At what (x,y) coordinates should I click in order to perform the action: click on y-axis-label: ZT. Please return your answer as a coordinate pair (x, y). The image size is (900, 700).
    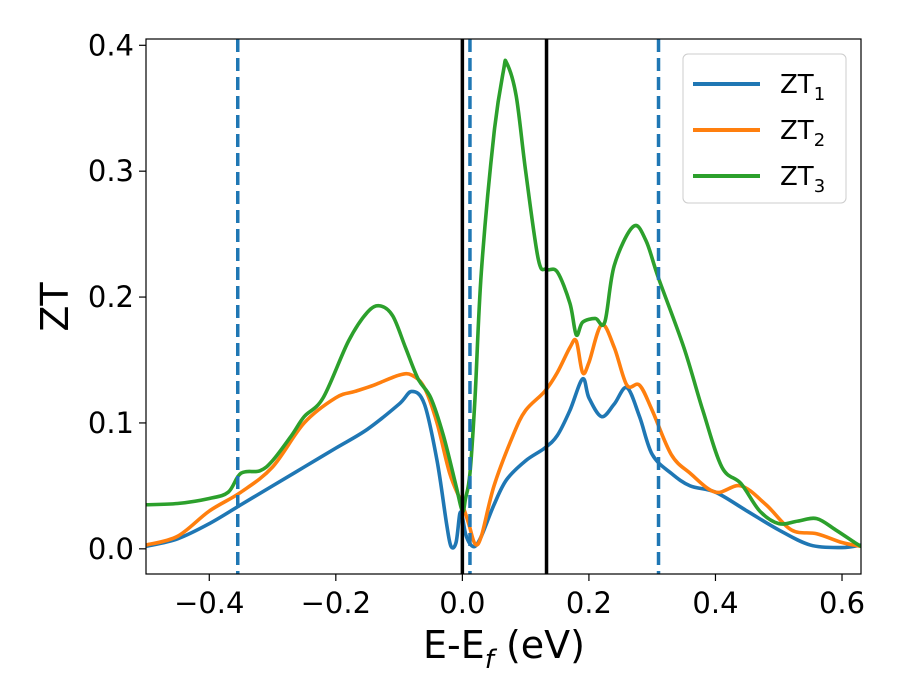
    Looking at the image, I should click on (55, 307).